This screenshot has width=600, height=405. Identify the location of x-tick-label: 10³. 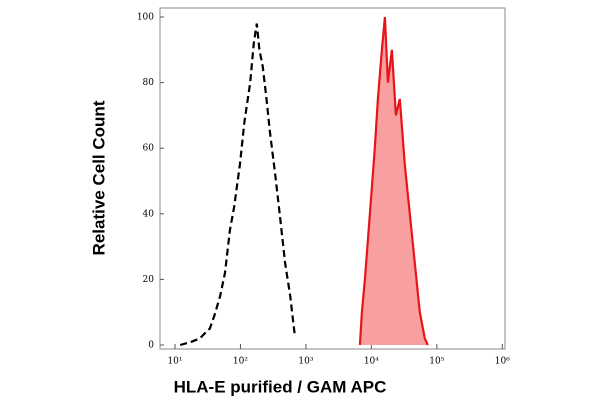
(305, 362).